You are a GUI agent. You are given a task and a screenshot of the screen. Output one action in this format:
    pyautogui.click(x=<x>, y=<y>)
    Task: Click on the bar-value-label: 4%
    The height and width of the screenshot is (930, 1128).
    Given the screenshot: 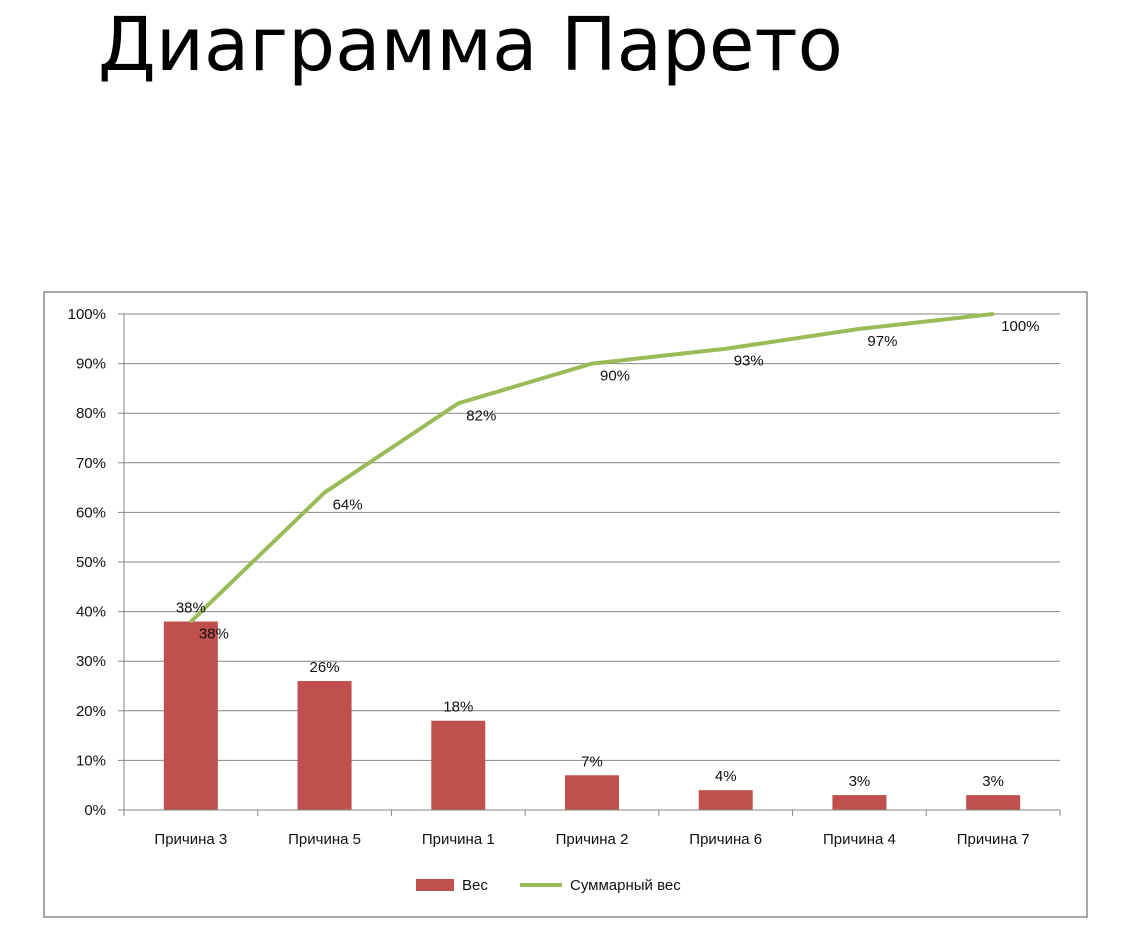 What is the action you would take?
    pyautogui.click(x=726, y=776)
    